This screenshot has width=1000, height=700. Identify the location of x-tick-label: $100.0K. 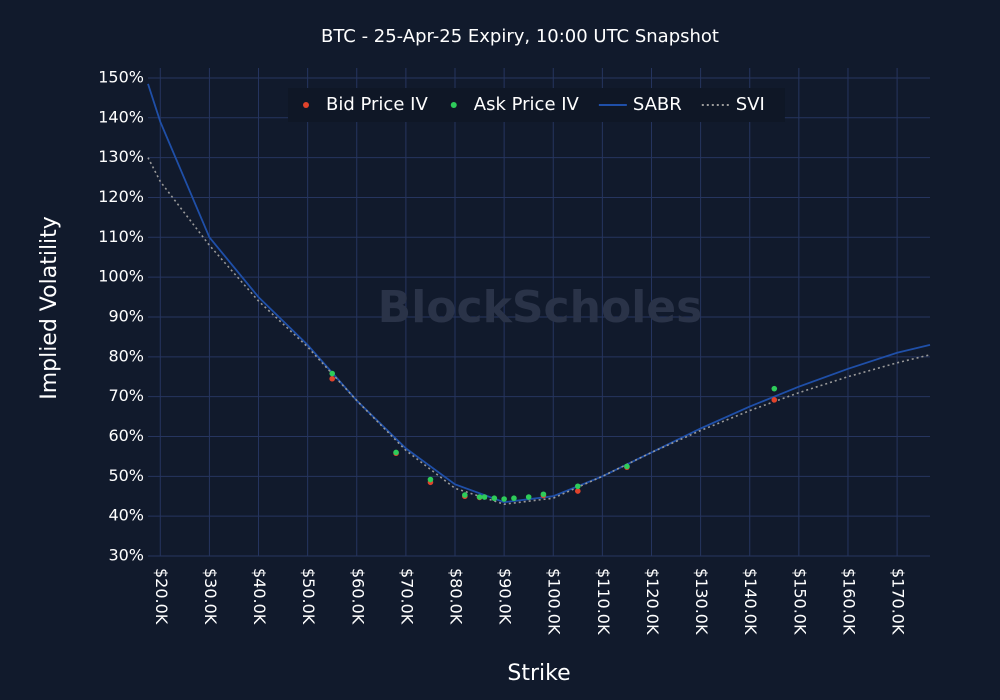
(554, 601).